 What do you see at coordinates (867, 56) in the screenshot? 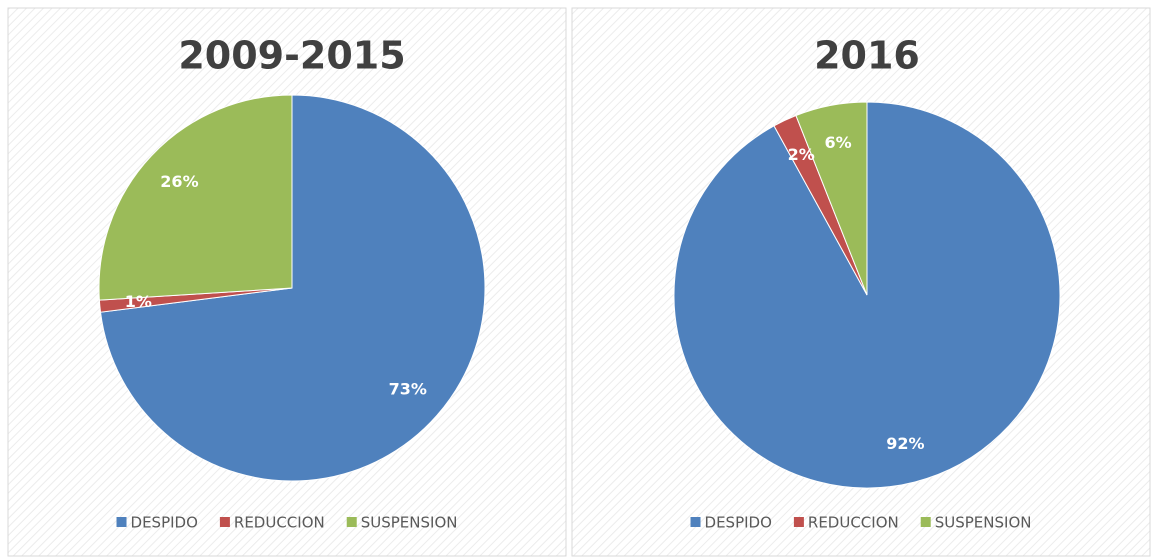
I see `chart-title: 2016` at bounding box center [867, 56].